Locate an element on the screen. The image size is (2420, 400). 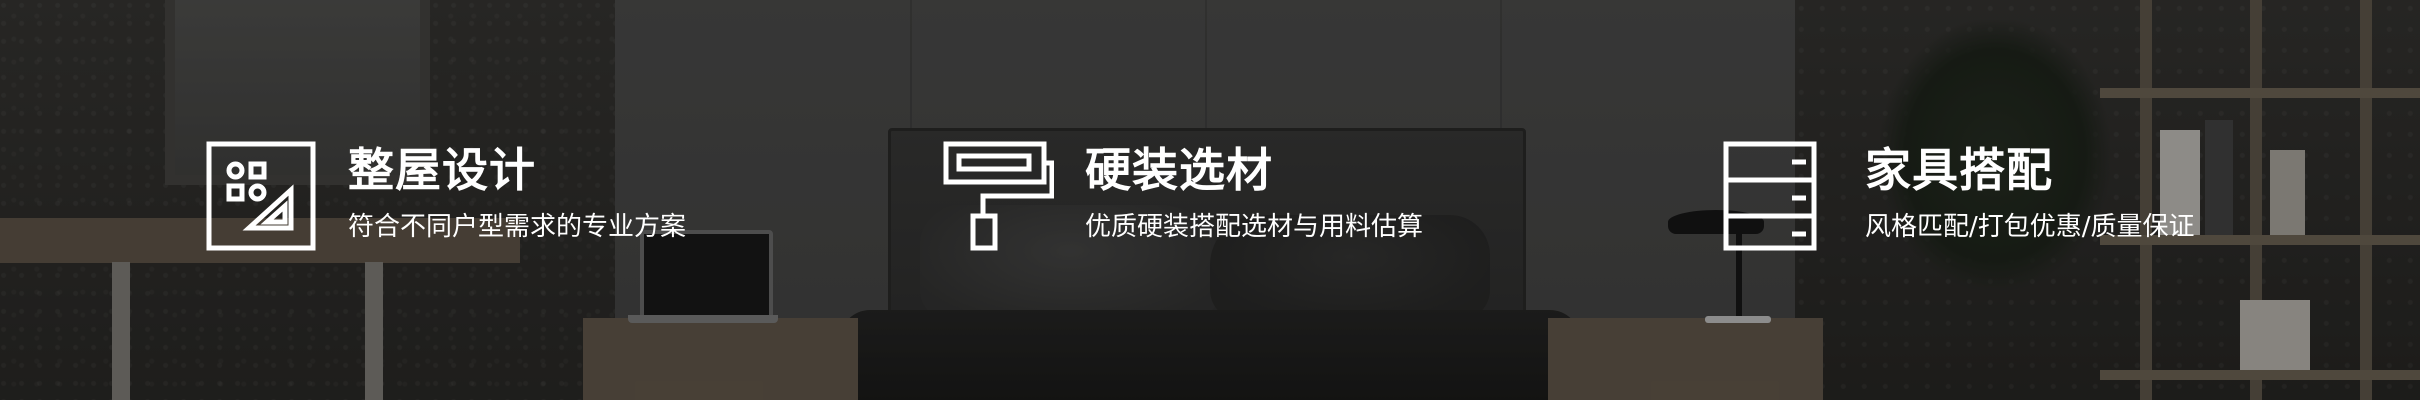
feature-title: 整屋设计 is located at coordinates (442, 170).